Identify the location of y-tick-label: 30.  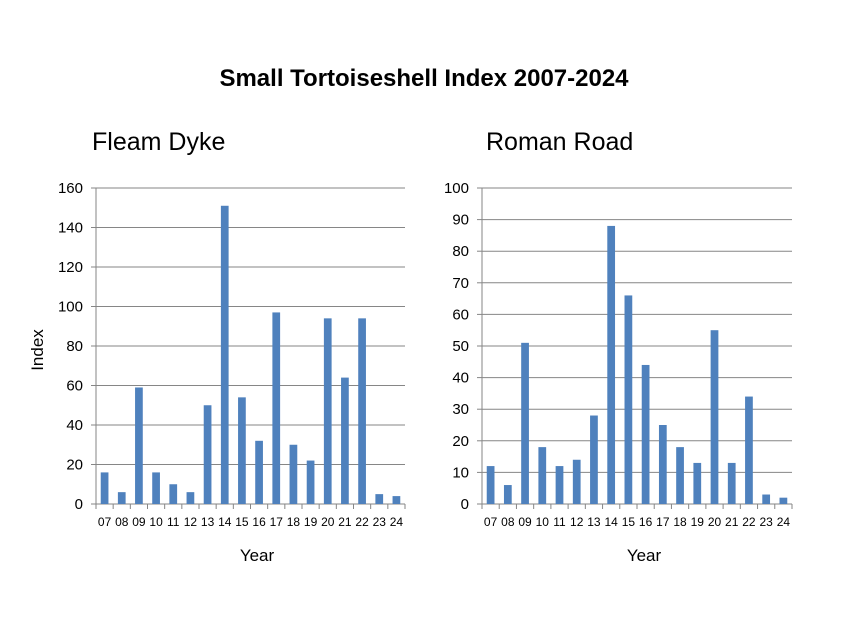
(460, 409).